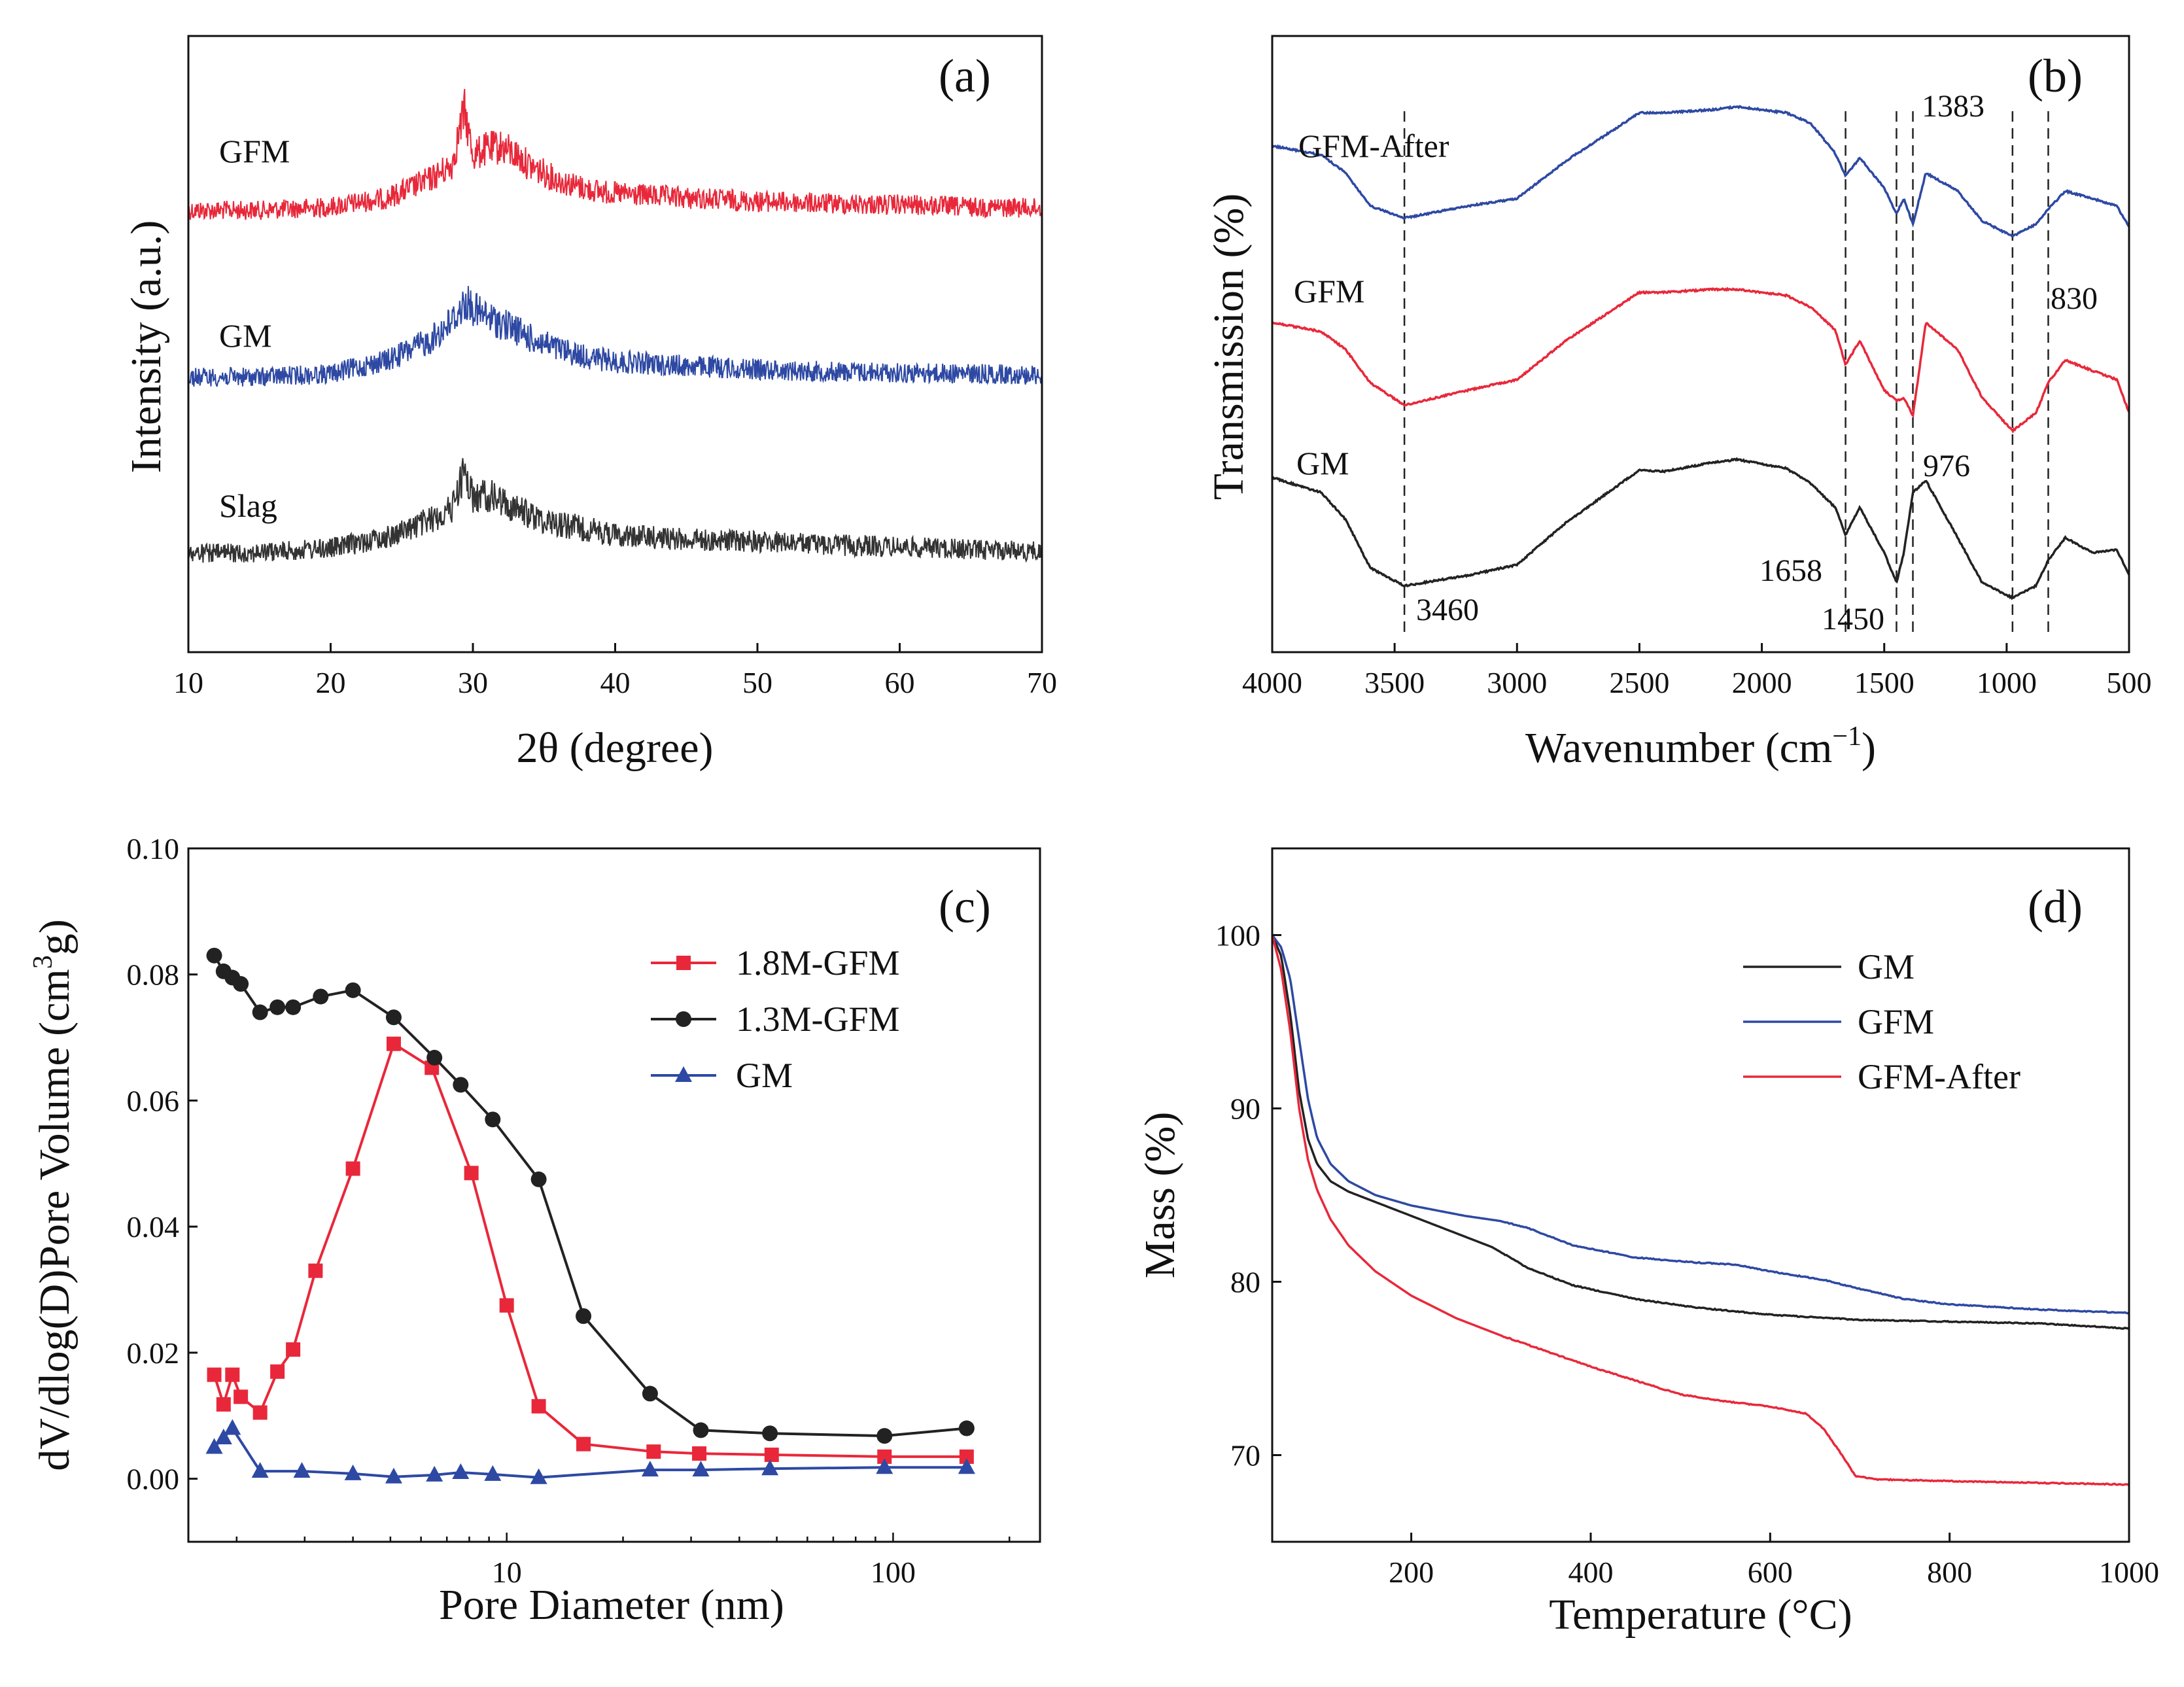  I want to click on d-series-gm-line, so click(1700, 1132).